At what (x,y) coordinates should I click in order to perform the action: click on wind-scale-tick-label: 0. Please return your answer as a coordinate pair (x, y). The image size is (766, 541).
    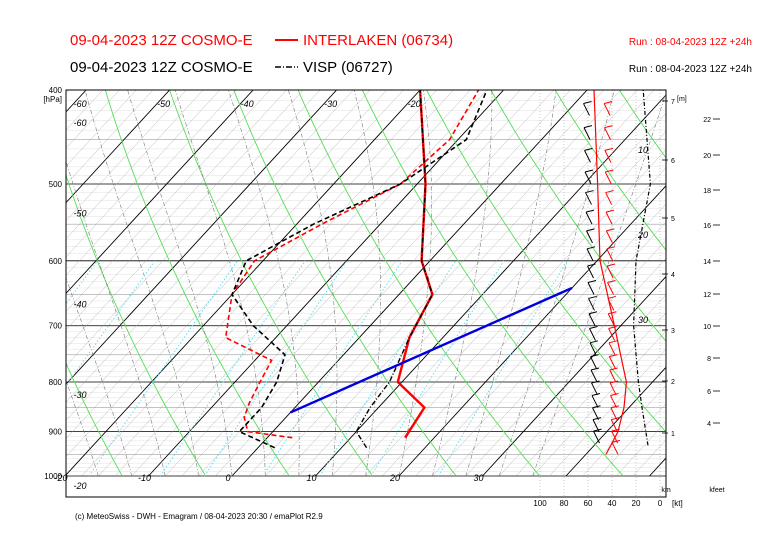
    Looking at the image, I should click on (660, 503).